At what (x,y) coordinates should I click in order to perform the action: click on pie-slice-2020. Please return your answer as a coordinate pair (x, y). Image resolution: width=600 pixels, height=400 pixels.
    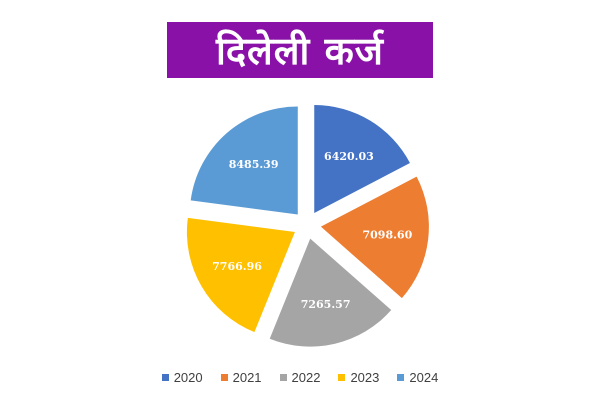
    Looking at the image, I should click on (362, 159).